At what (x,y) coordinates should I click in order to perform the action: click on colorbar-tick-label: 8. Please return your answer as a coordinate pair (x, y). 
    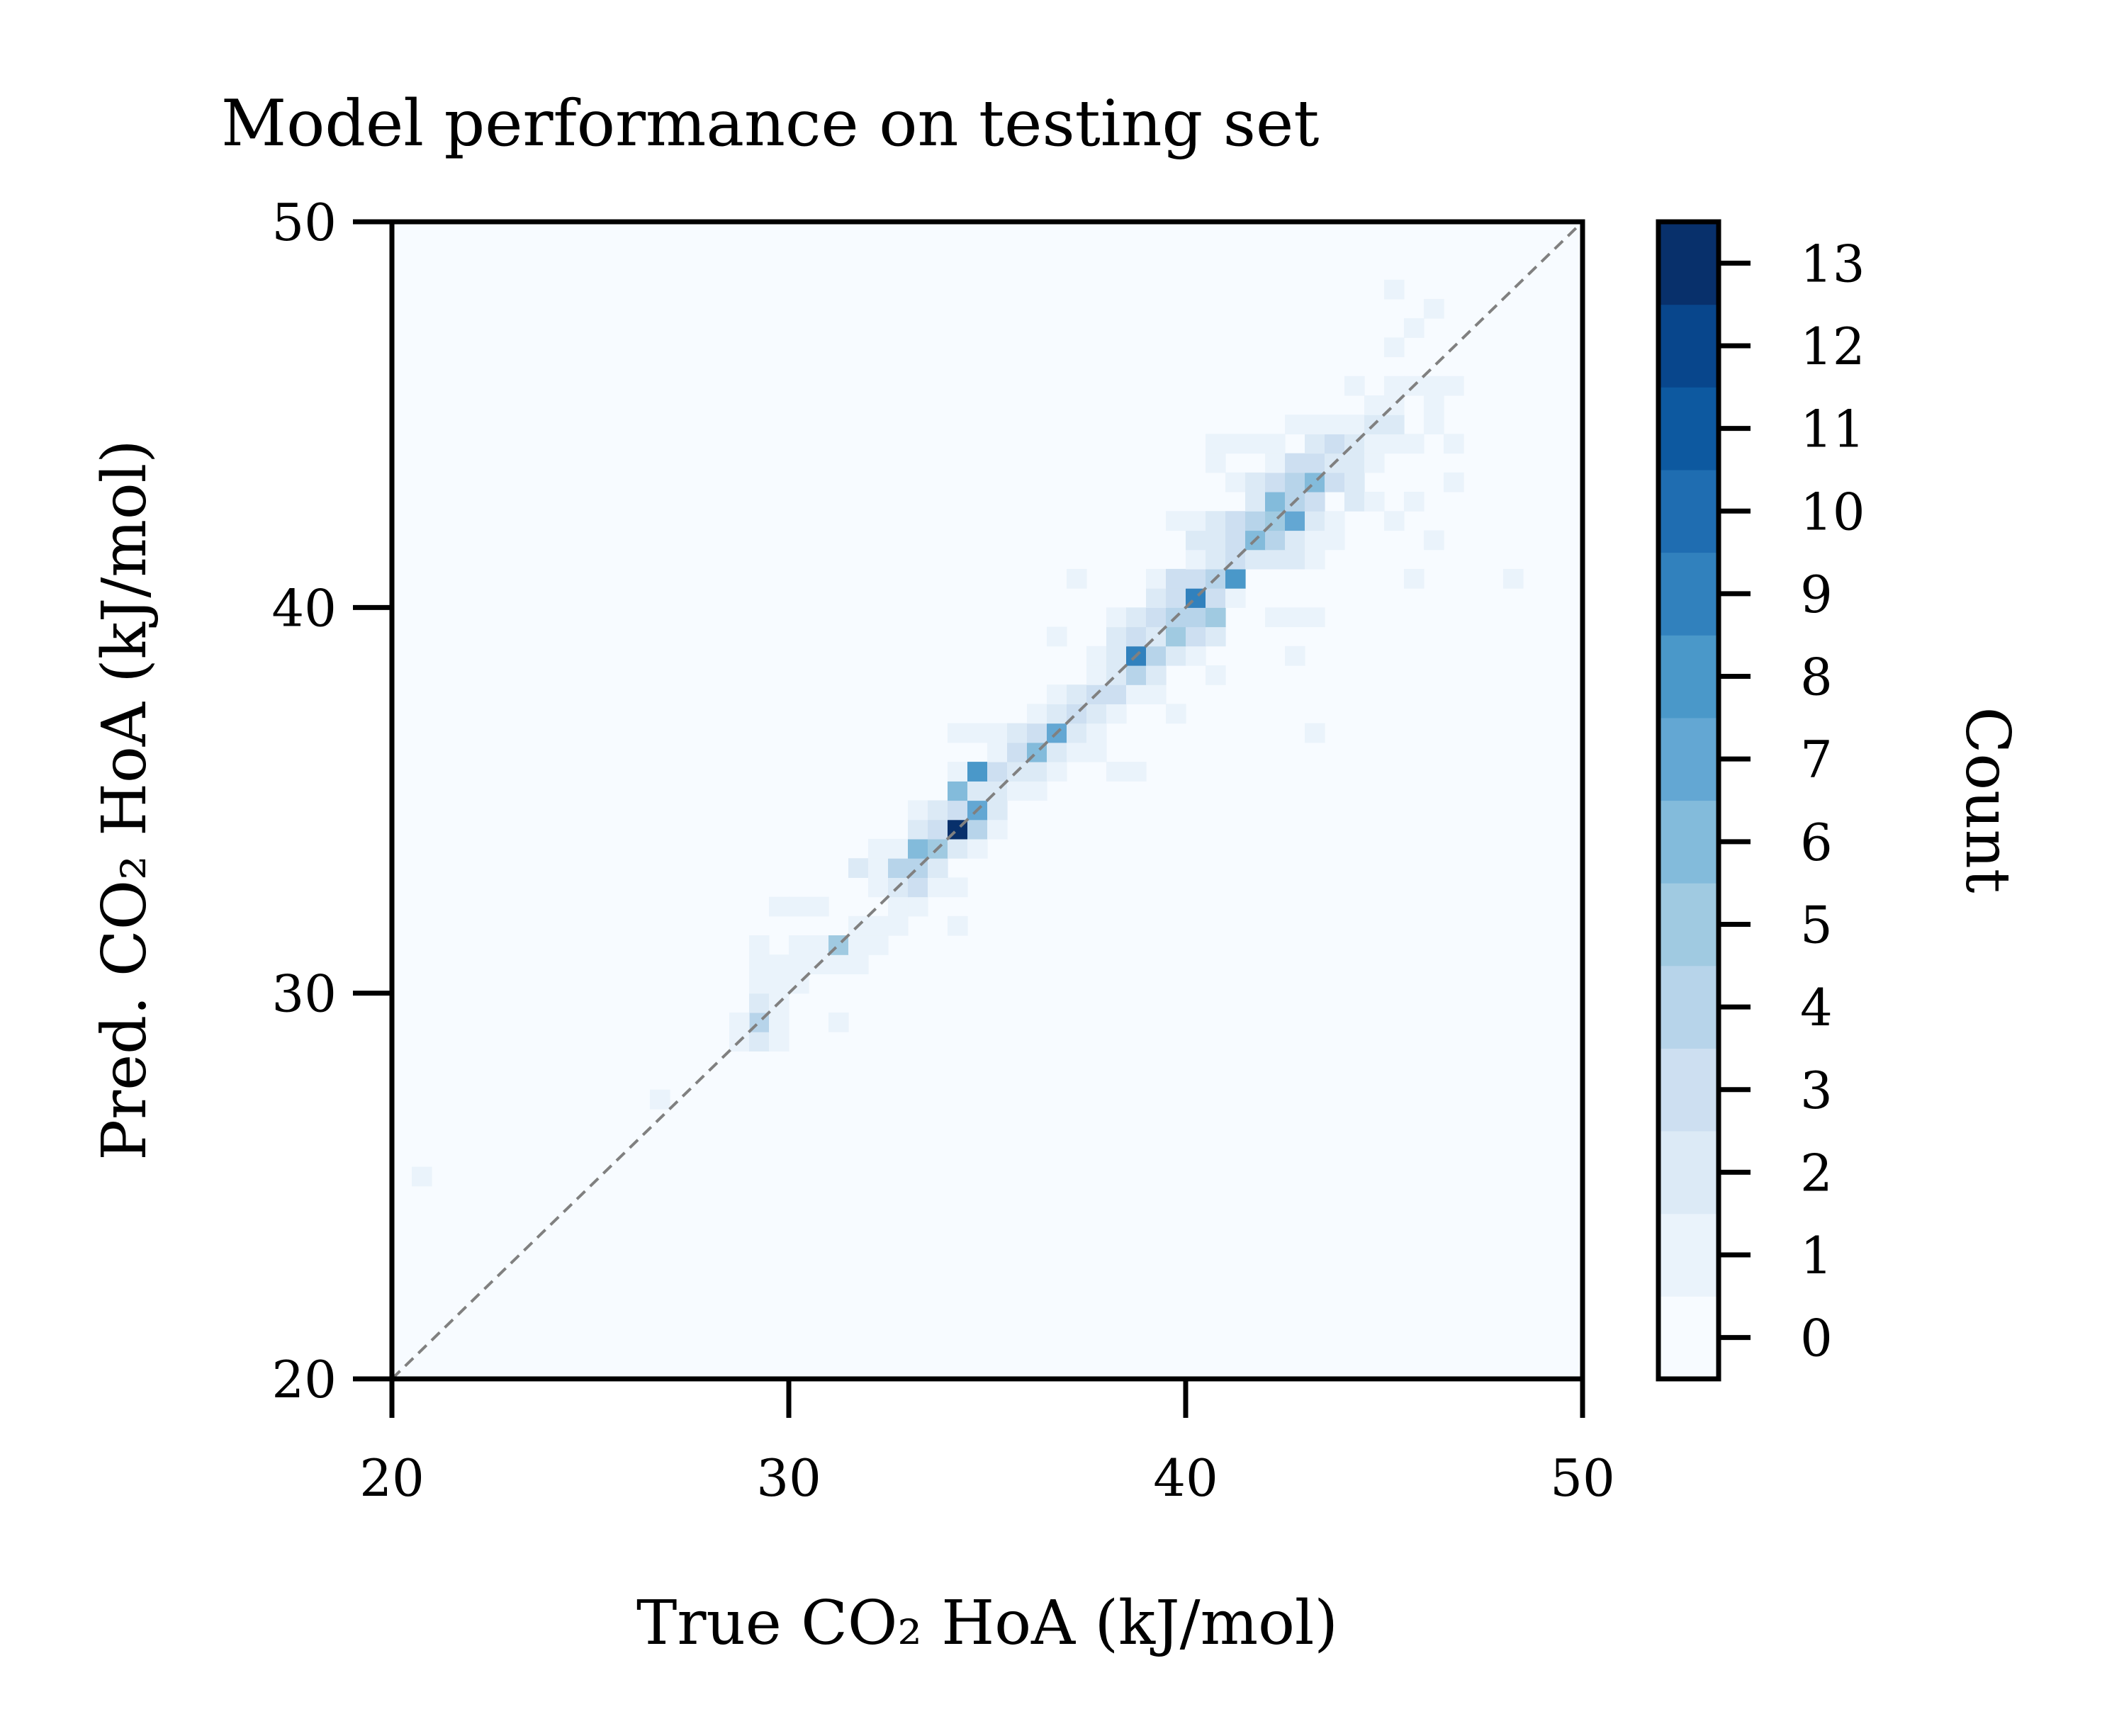
    Looking at the image, I should click on (1816, 677).